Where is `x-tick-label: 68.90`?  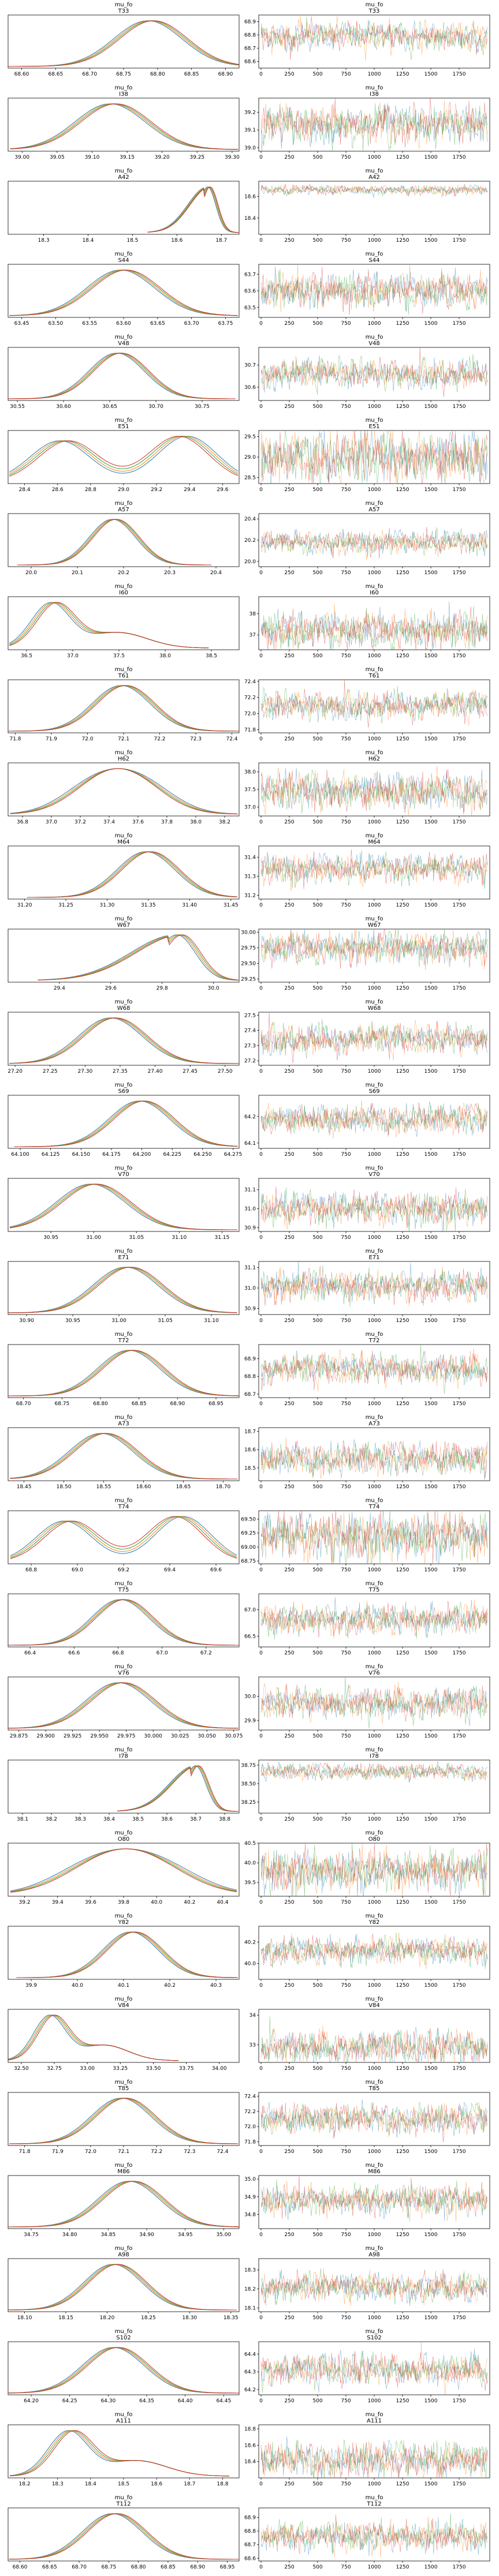 x-tick-label: 68.90 is located at coordinates (225, 74).